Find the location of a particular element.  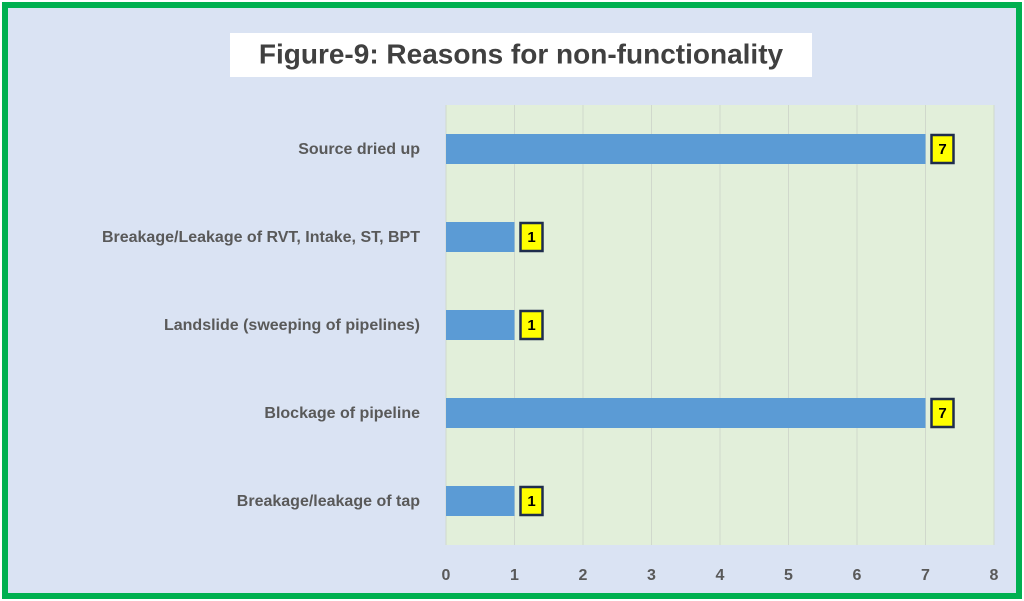

y-tick-label: Landslide (sweeping of pipelines) is located at coordinates (292, 325).